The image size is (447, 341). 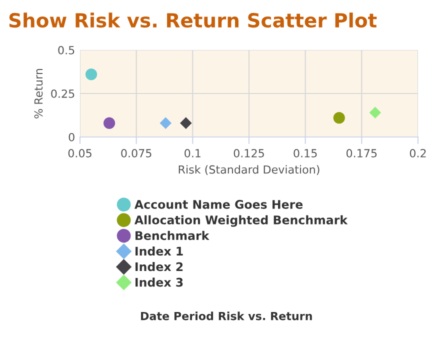 I want to click on legend-label: Index 2, so click(x=159, y=267).